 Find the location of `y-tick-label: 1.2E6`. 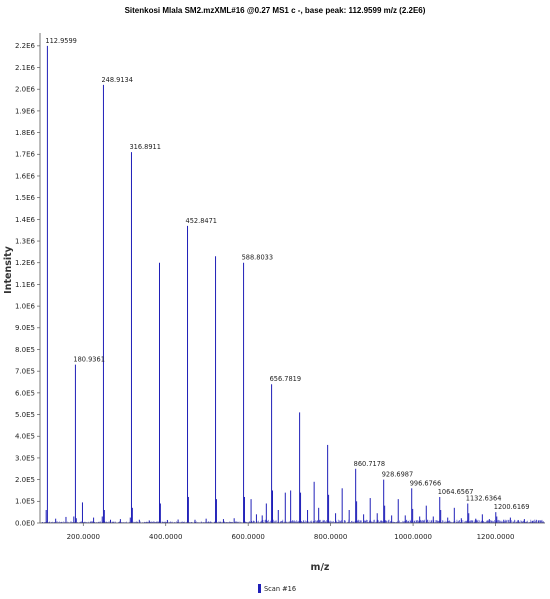

y-tick-label: 1.2E6 is located at coordinates (25, 263).